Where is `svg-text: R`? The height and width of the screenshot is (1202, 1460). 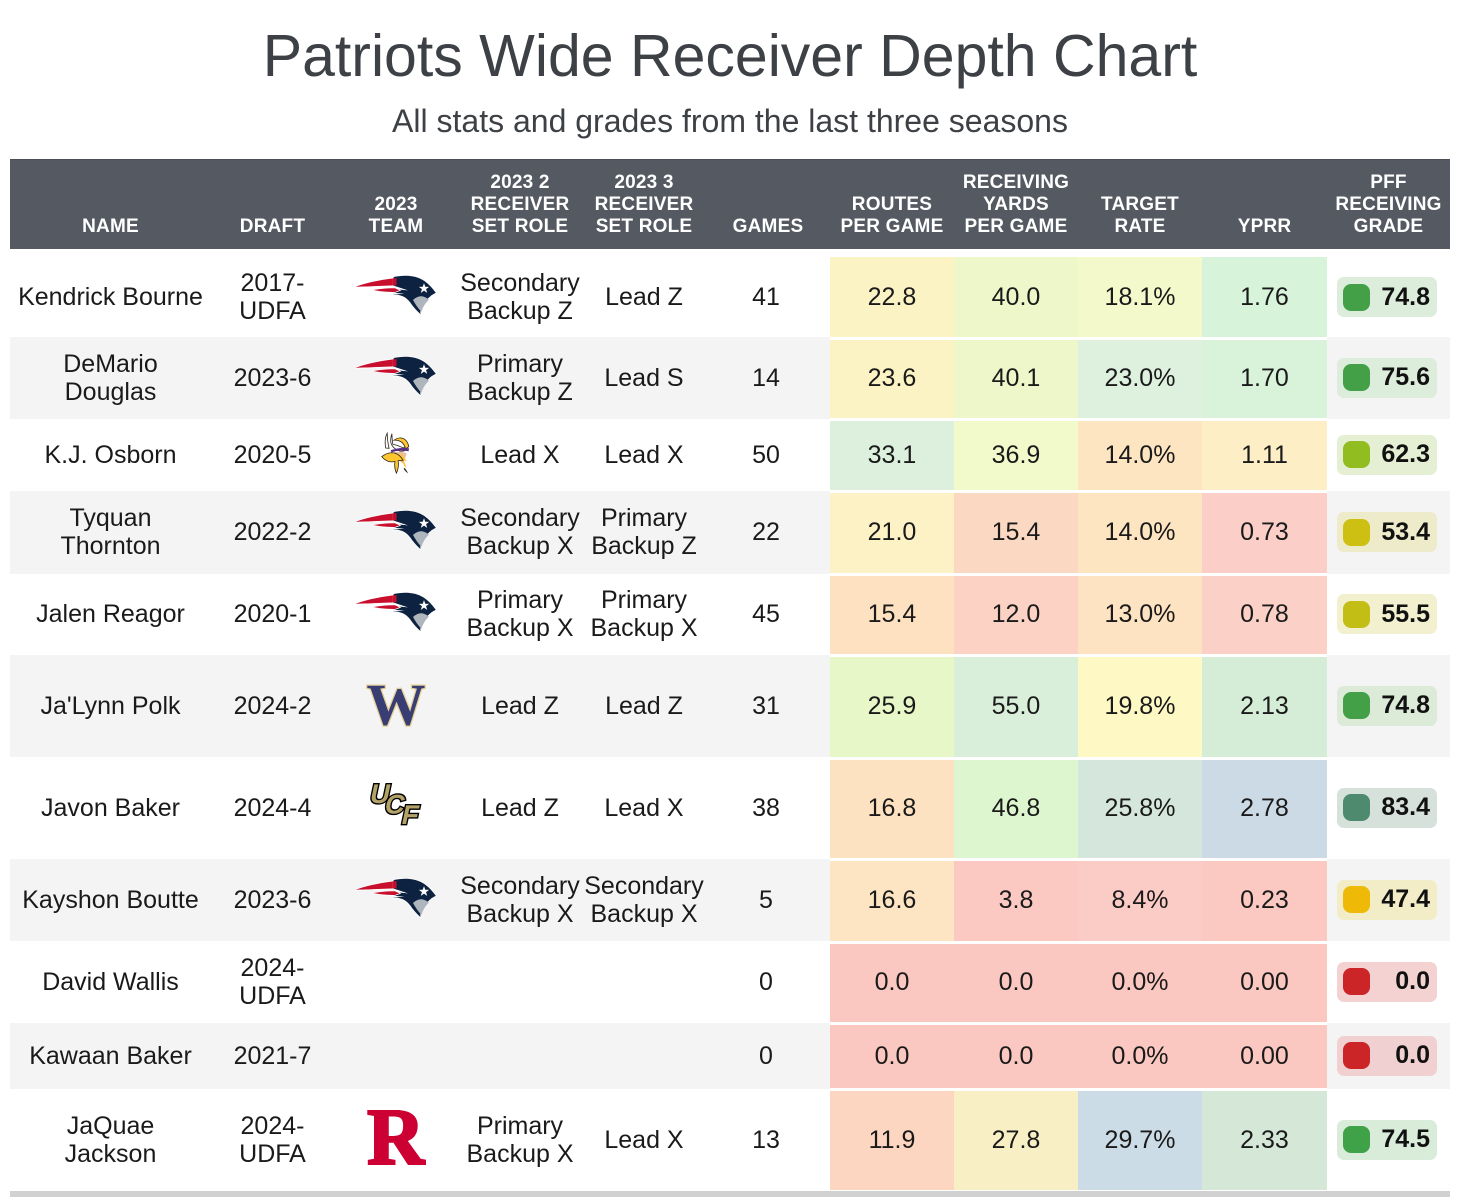
svg-text: R is located at coordinates (396, 1138).